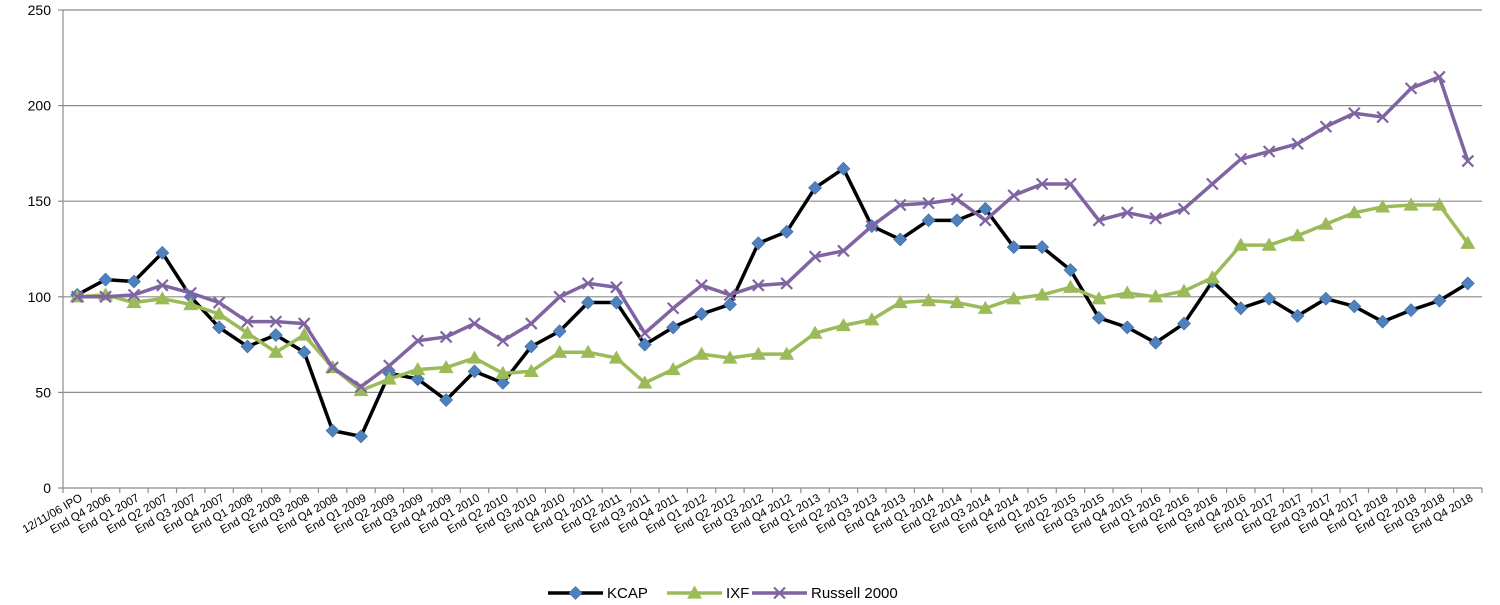  I want to click on y-tick-label: 0, so click(47, 488).